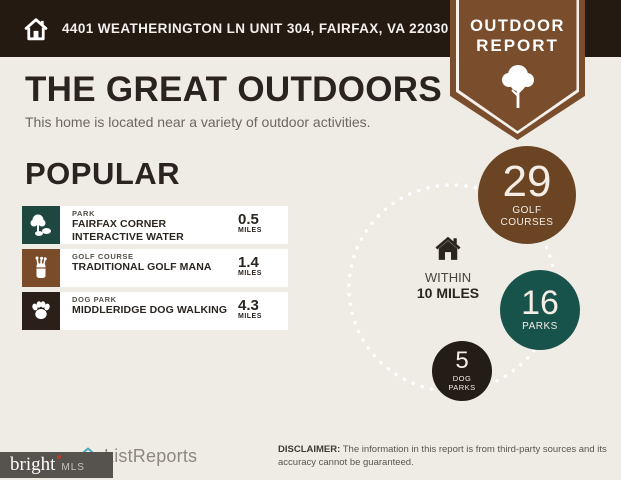 The height and width of the screenshot is (480, 621). What do you see at coordinates (36, 28) in the screenshot?
I see `home-outline-icon` at bounding box center [36, 28].